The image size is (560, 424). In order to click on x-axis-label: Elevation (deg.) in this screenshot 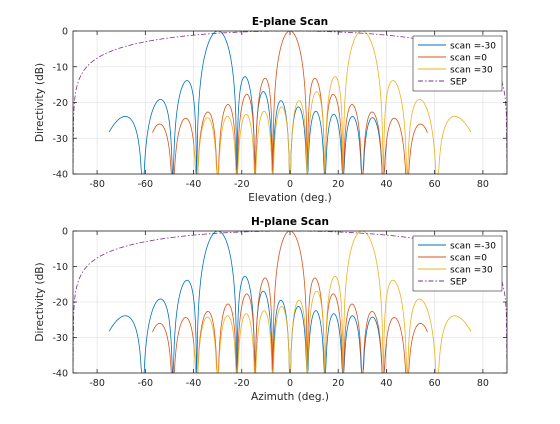, I will do `click(289, 198)`.